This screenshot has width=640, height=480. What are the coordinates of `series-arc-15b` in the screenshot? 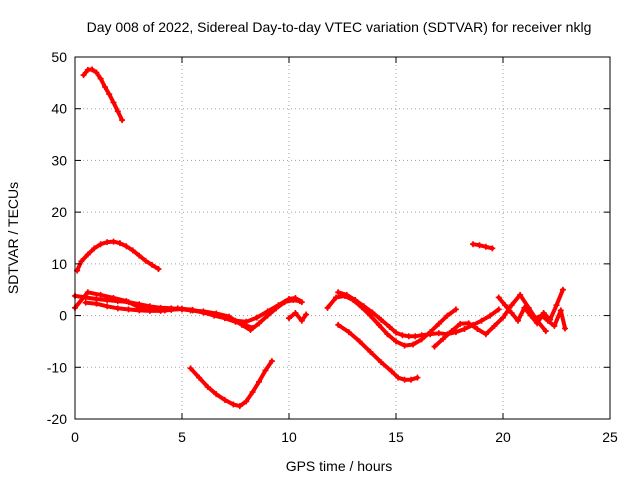 It's located at (391, 320).